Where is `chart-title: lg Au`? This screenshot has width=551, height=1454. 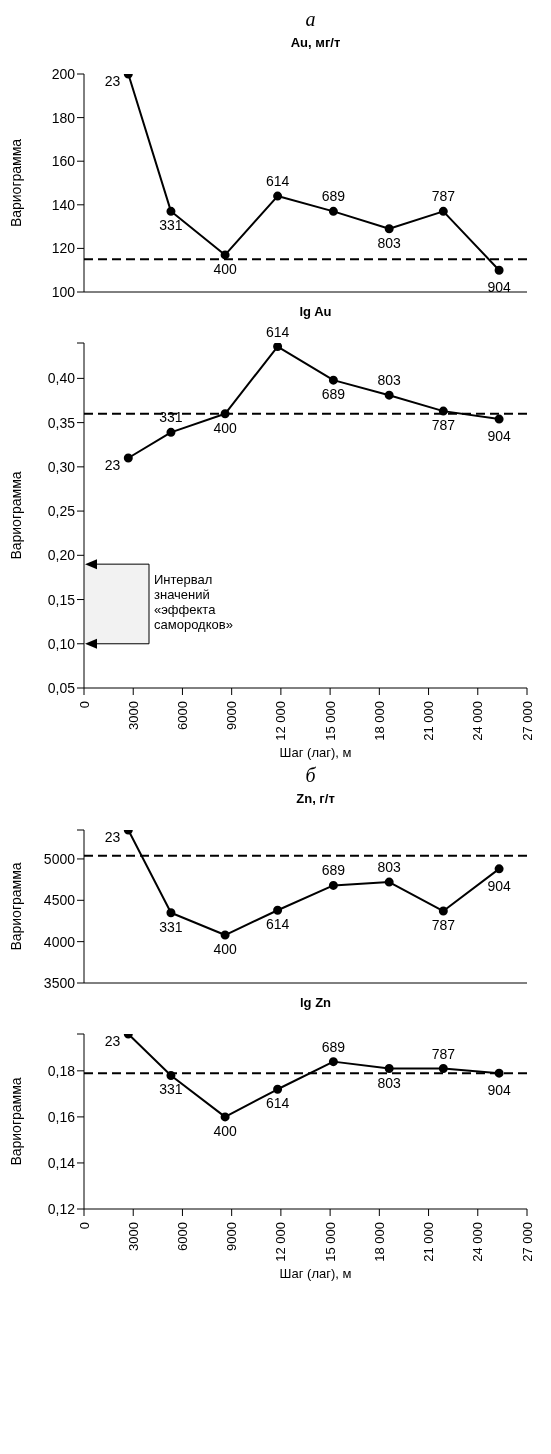 chart-title: lg Au is located at coordinates (315, 311).